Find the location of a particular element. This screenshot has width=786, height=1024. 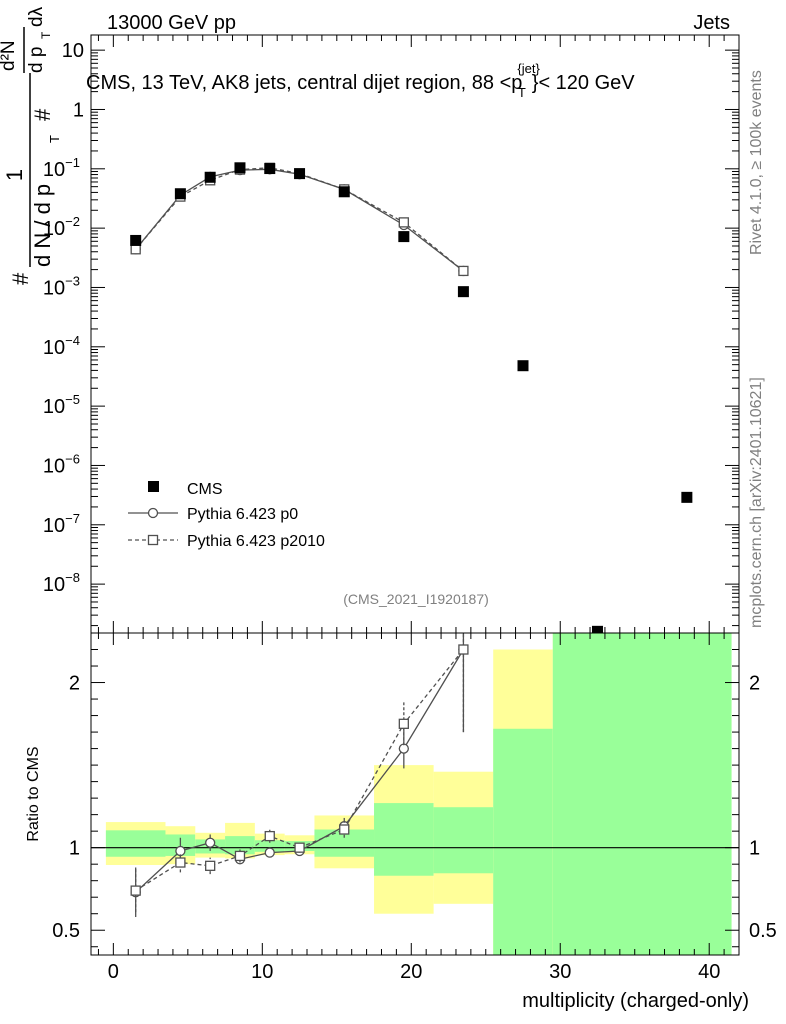

y-tick-label: 10⁻³ is located at coordinates (61, 286).